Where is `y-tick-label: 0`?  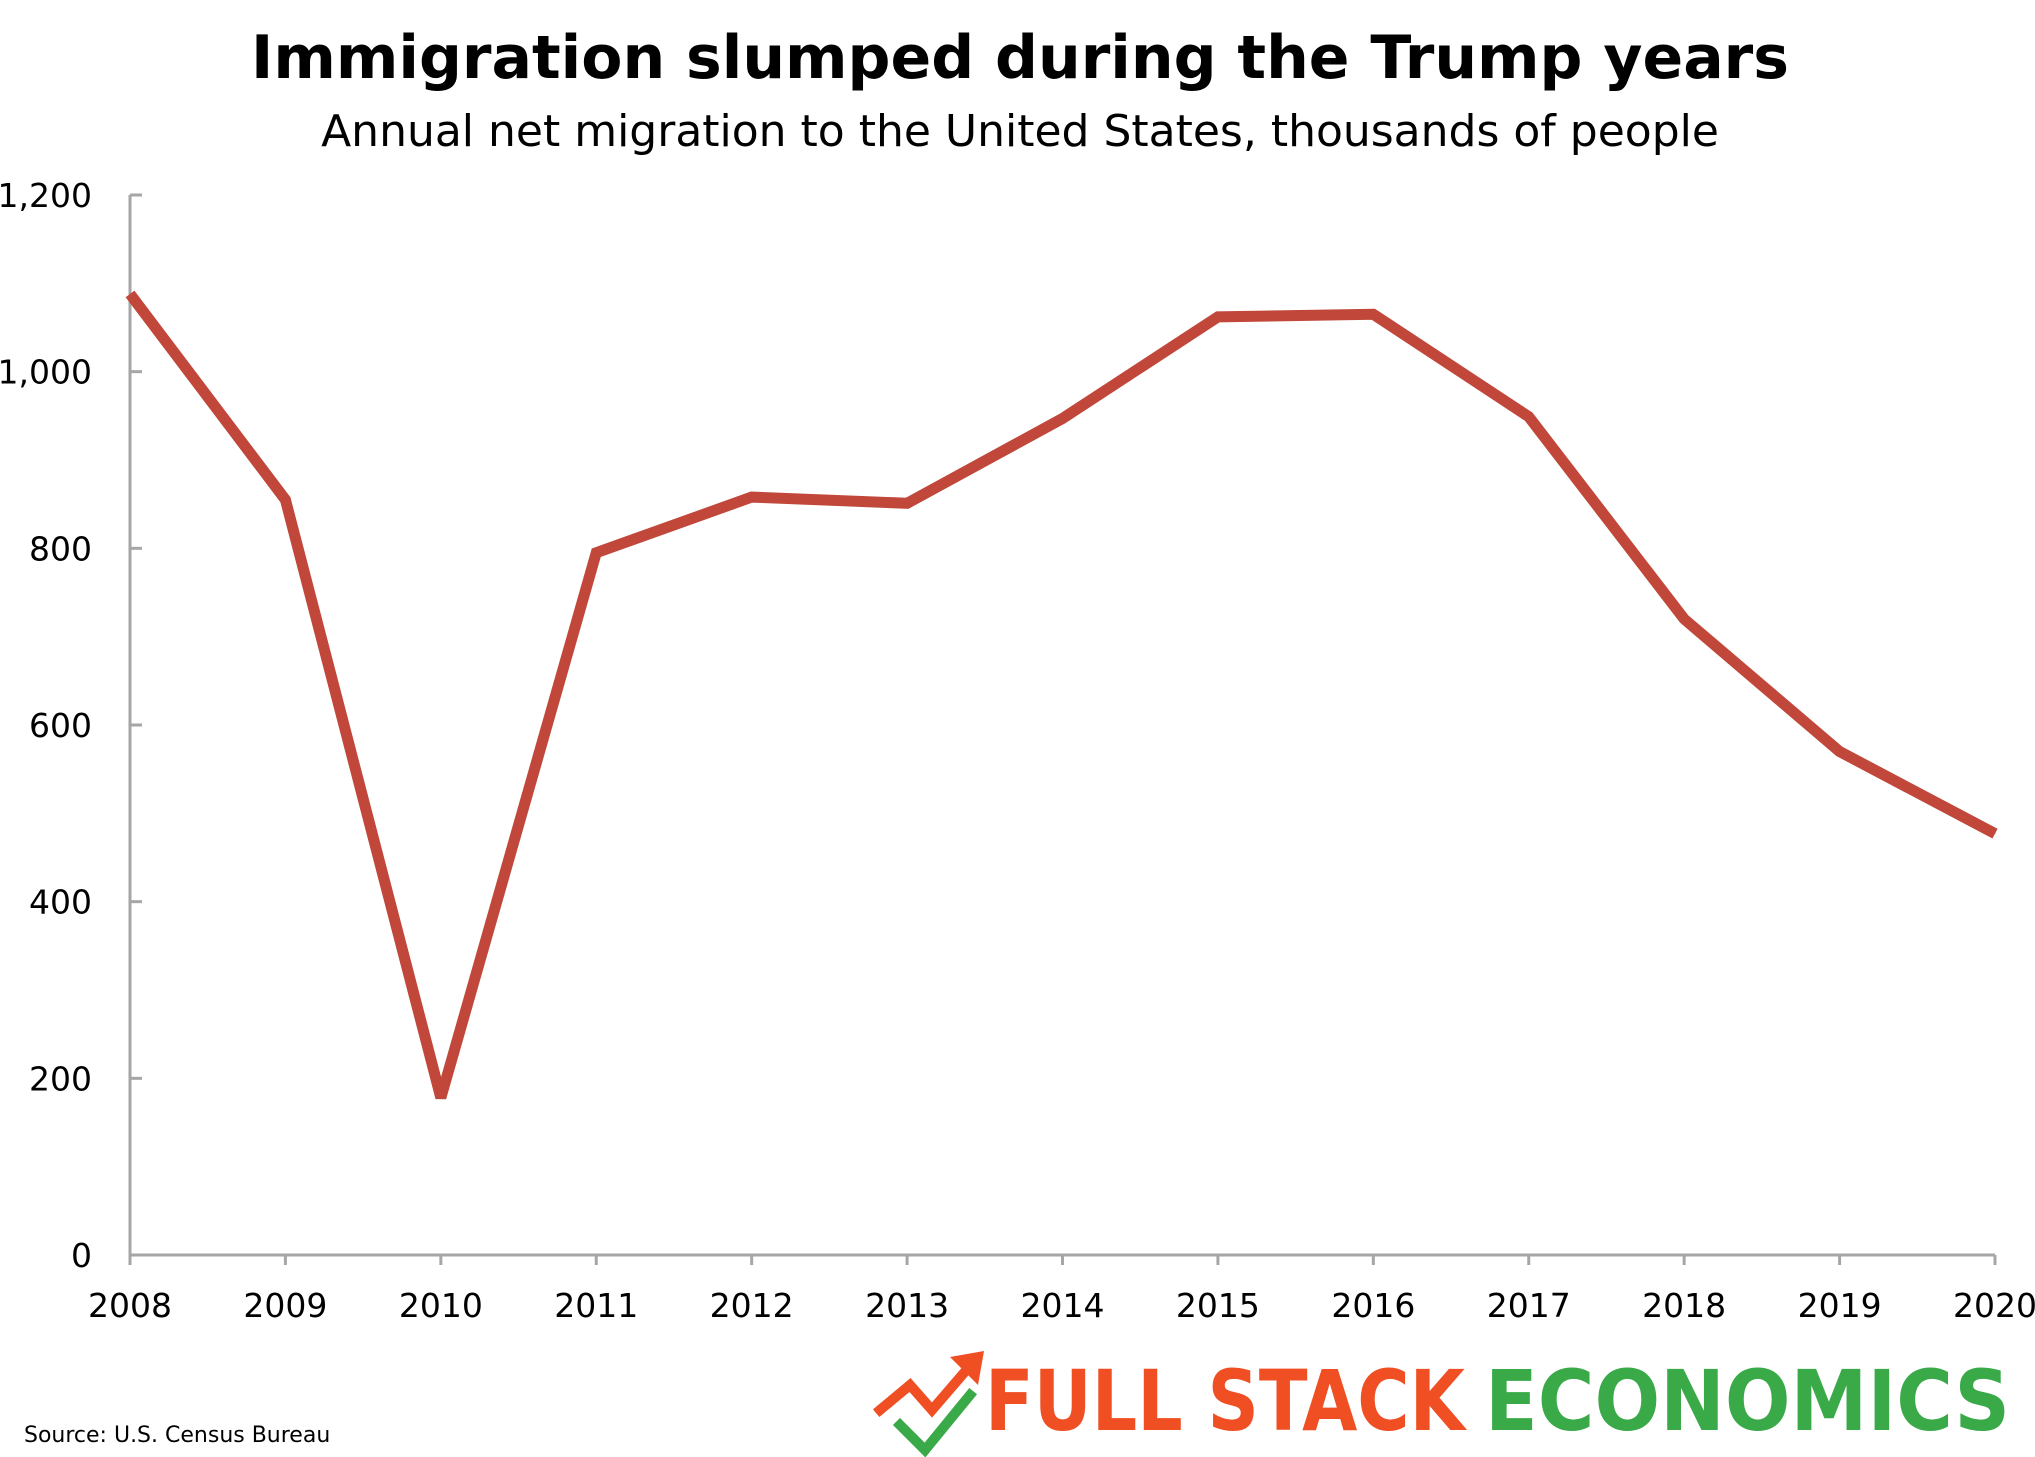
y-tick-label: 0 is located at coordinates (81, 1255).